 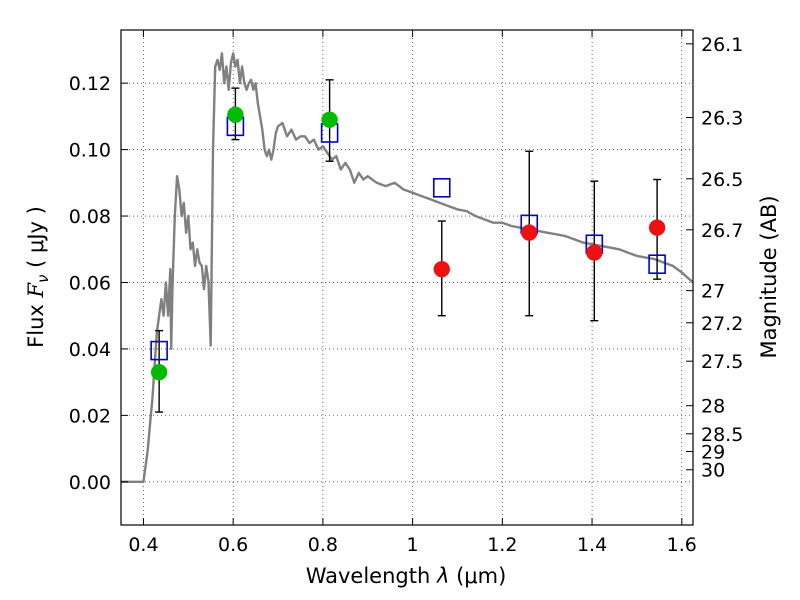 I want to click on magnitude-tick-label: 26.1, so click(x=722, y=45).